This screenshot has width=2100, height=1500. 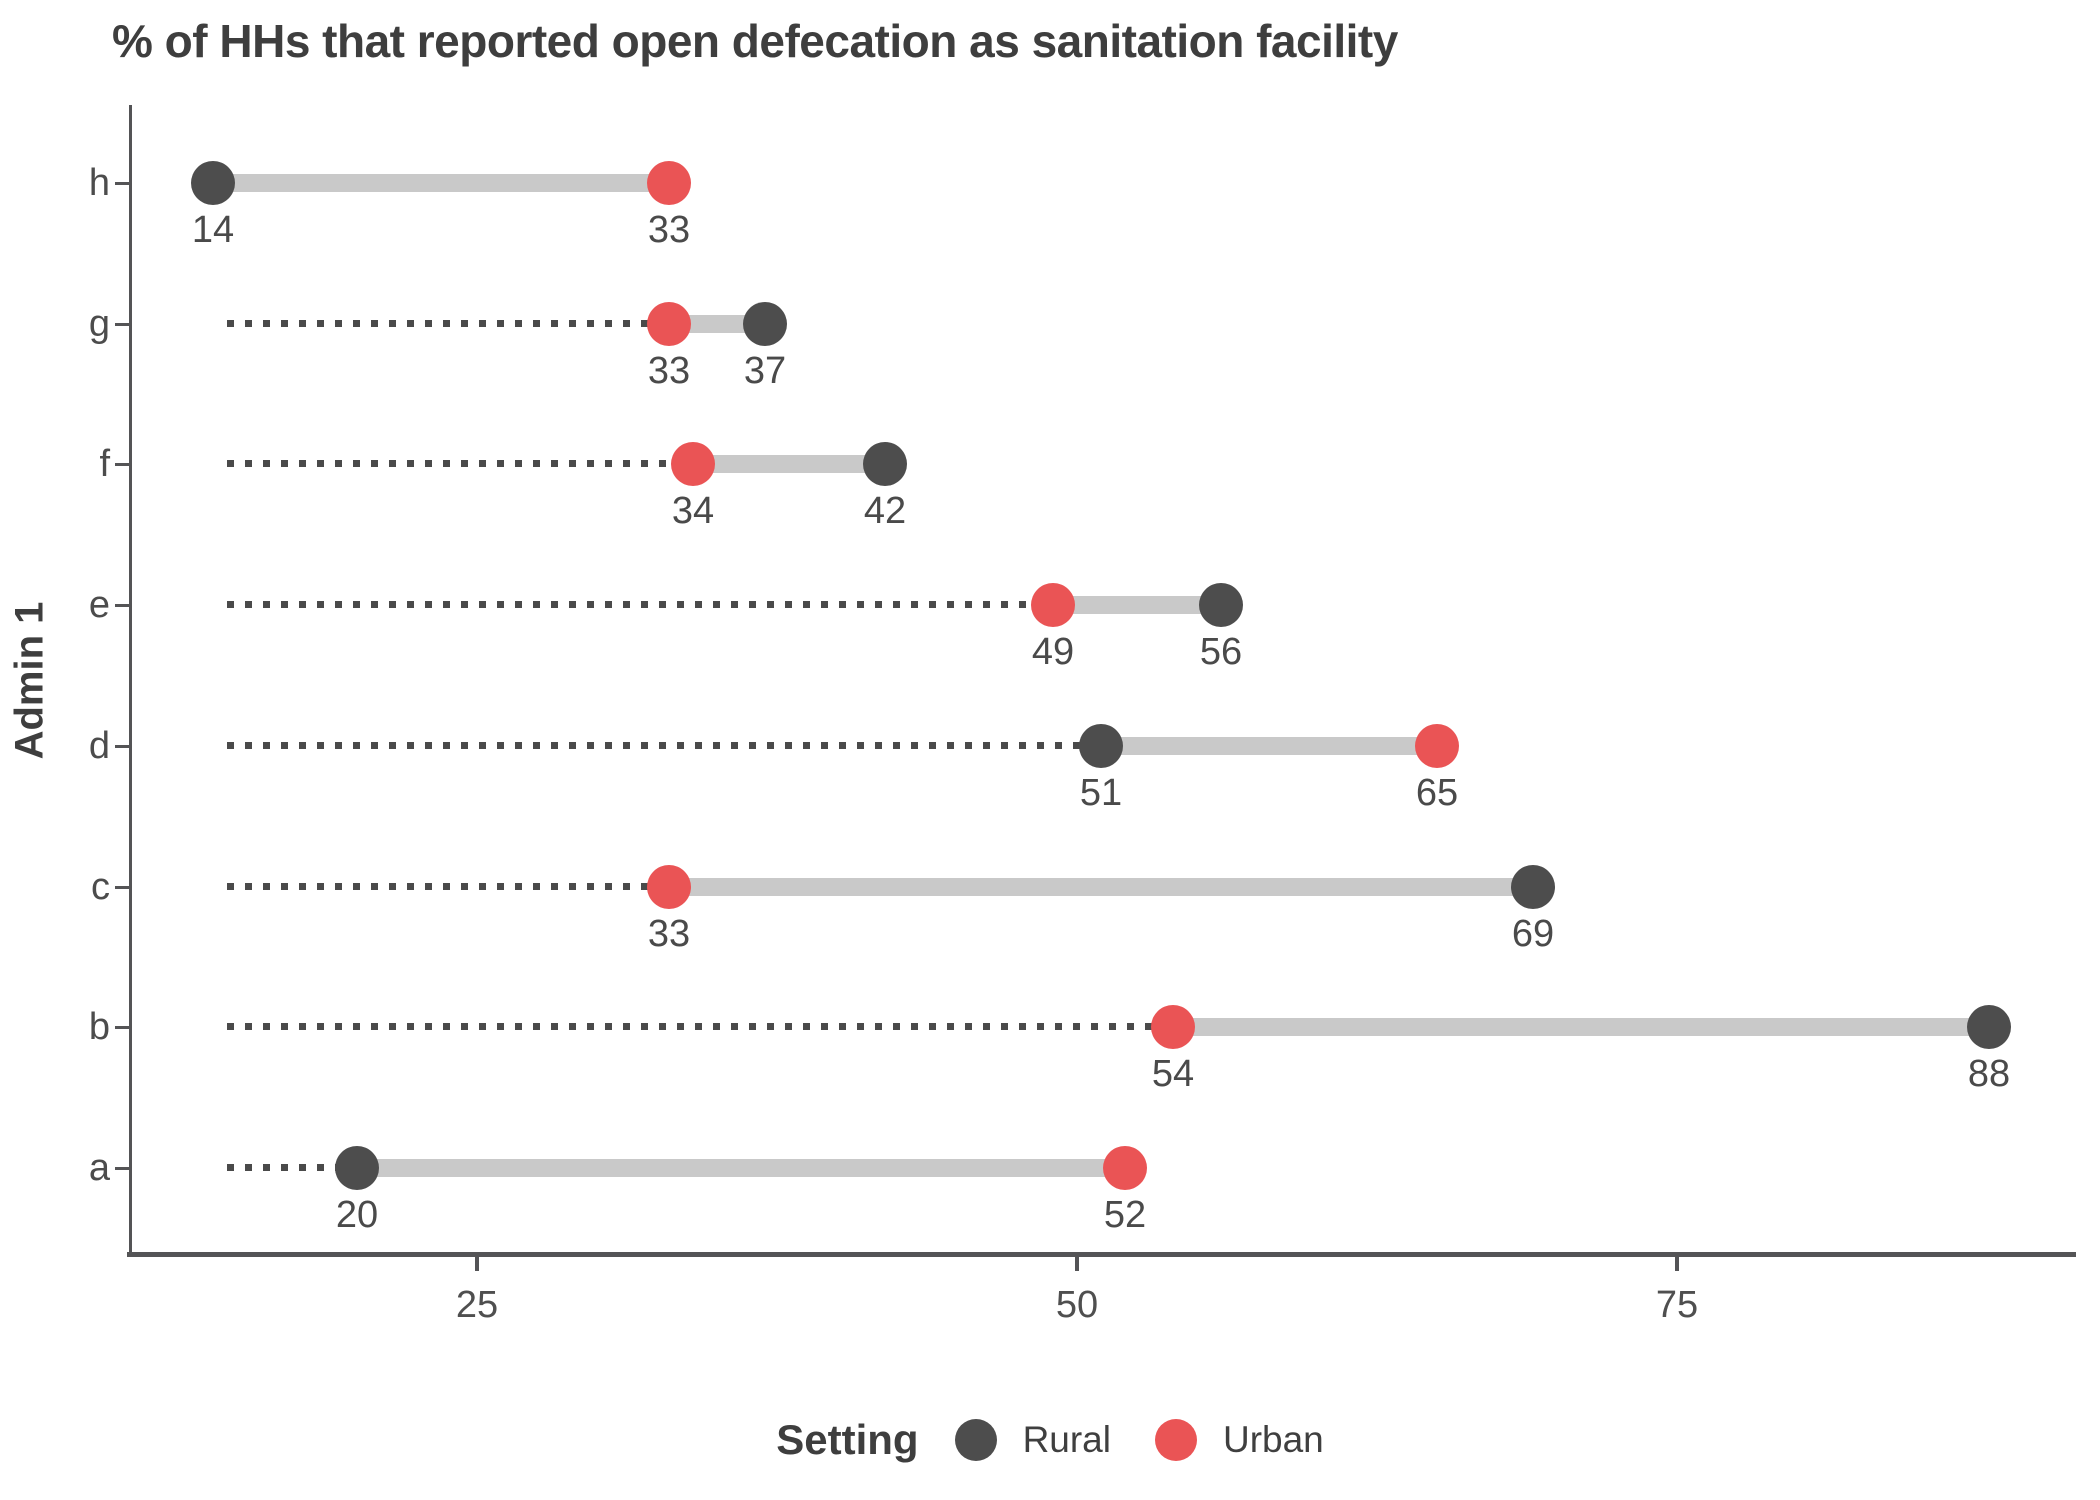 I want to click on y-tick-label: b, so click(x=99, y=1027).